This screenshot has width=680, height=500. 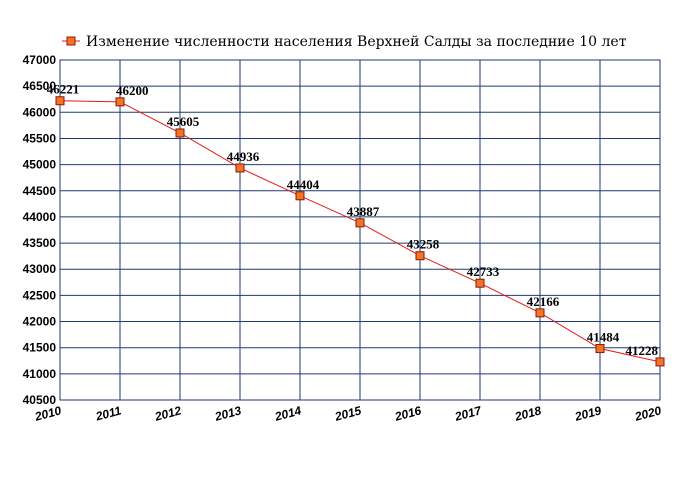 What do you see at coordinates (303, 184) in the screenshot?
I see `data-label: 44404` at bounding box center [303, 184].